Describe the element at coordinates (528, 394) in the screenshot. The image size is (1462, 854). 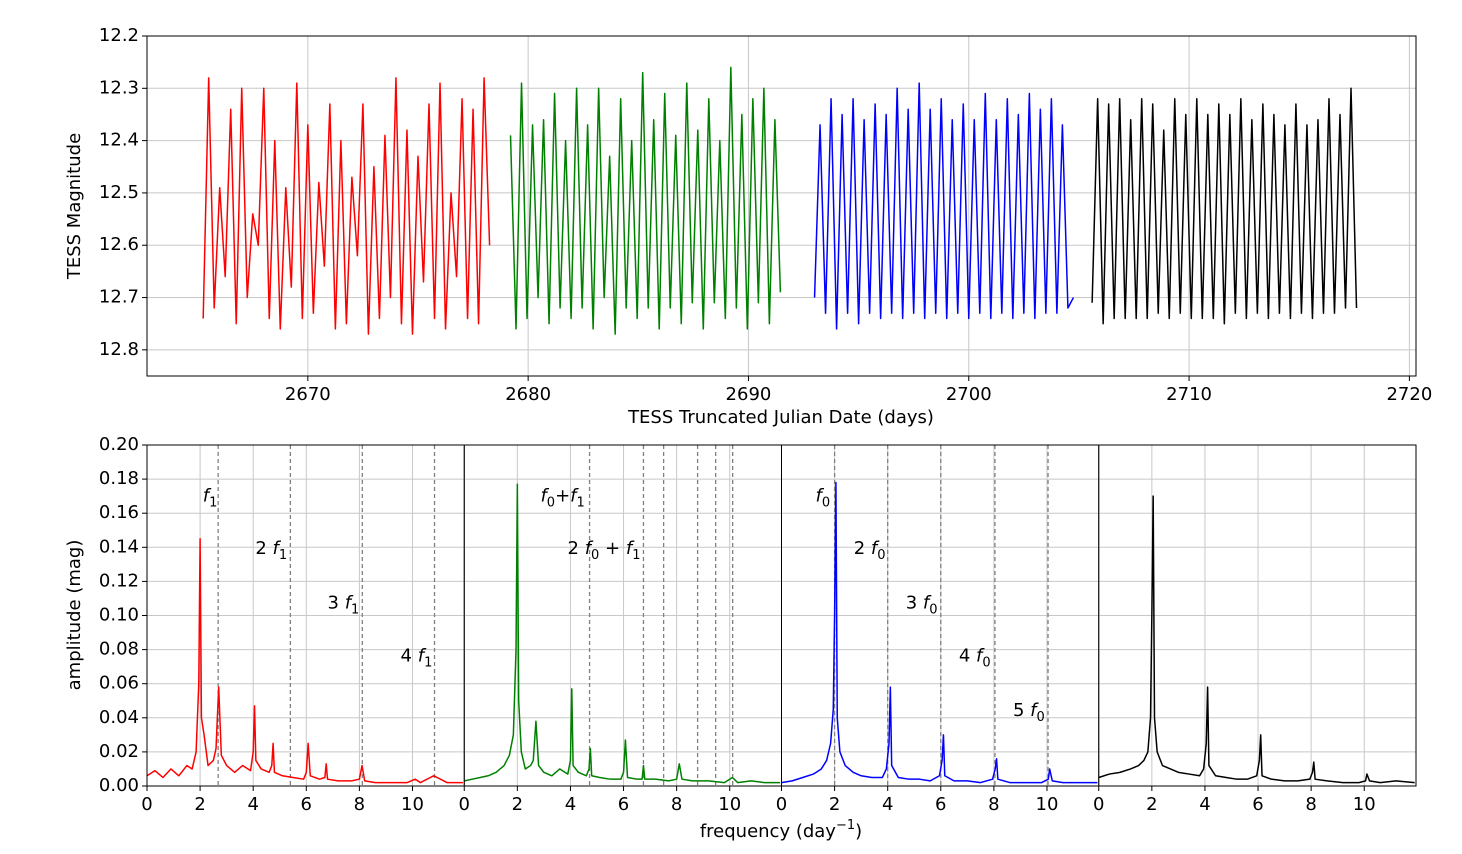
I see `x-tick-label: 2680` at that location.